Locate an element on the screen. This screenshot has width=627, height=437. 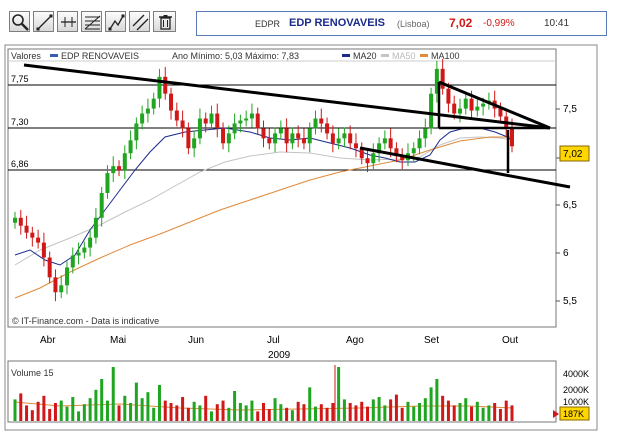
fibonacci-icon is located at coordinates (91, 21).